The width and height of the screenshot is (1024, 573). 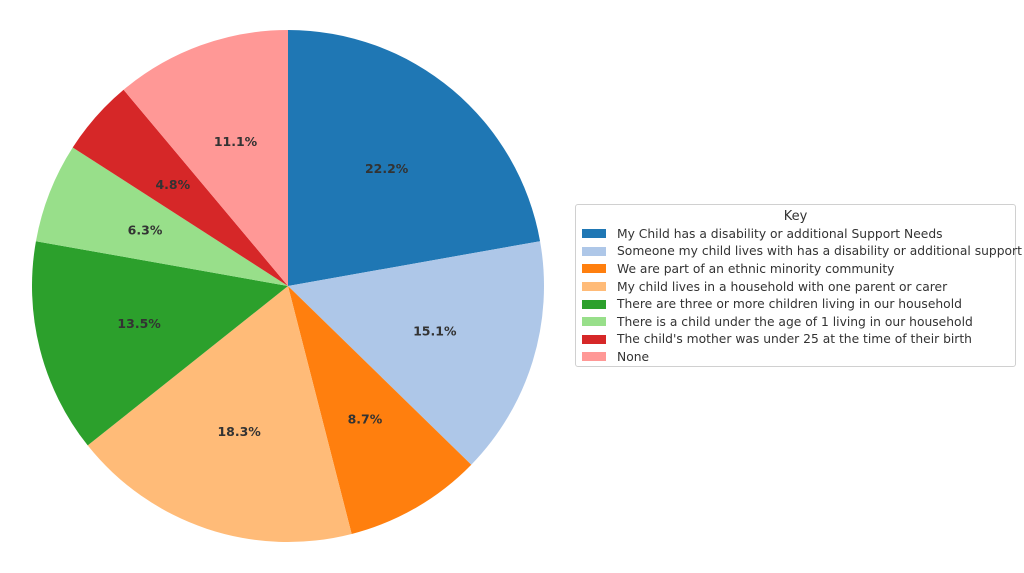 What do you see at coordinates (365, 418) in the screenshot?
I see `slice-value-label-2: 8.7%` at bounding box center [365, 418].